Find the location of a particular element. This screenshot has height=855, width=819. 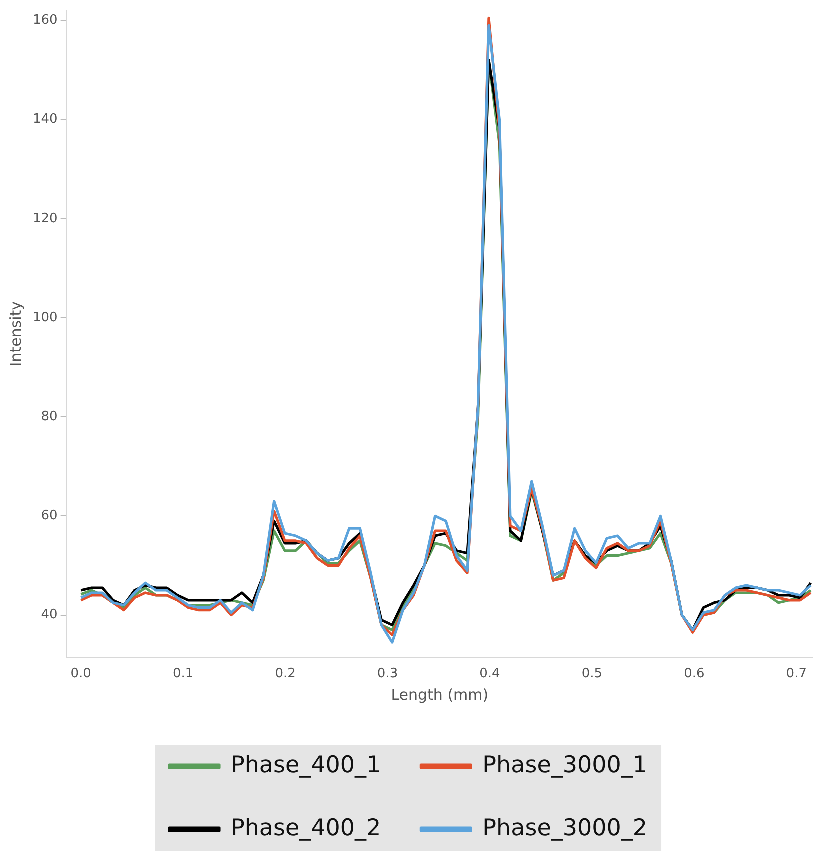

x-tick-label: 0.4 is located at coordinates (490, 674).